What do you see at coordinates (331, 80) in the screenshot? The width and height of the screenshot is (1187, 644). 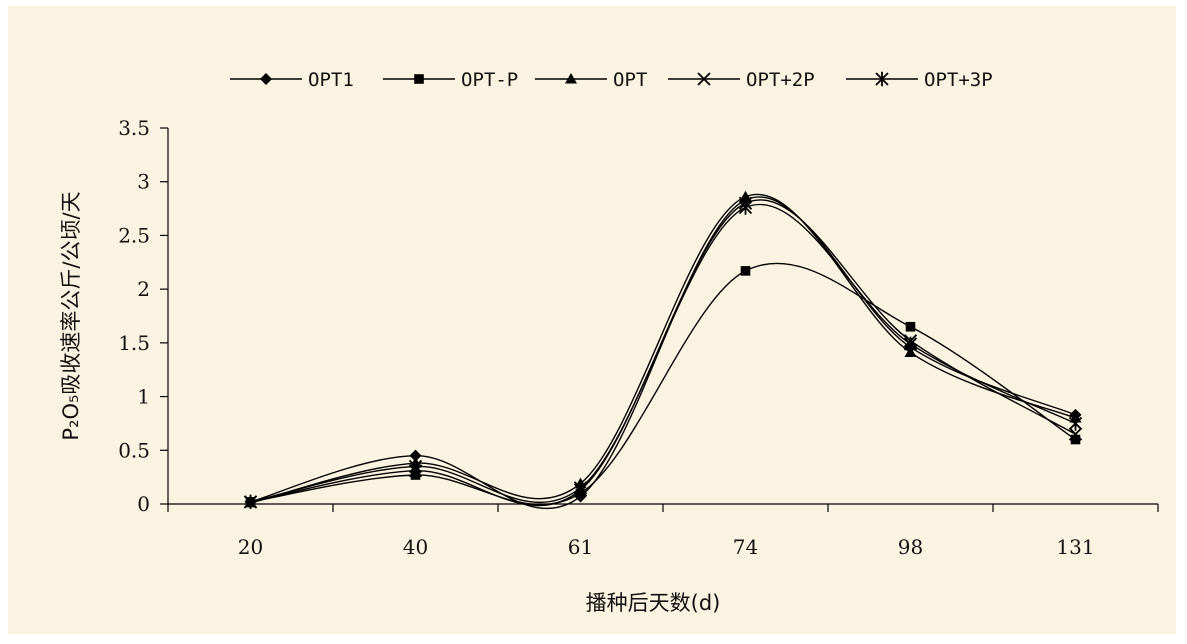 I see `legend-label: OPT1` at bounding box center [331, 80].